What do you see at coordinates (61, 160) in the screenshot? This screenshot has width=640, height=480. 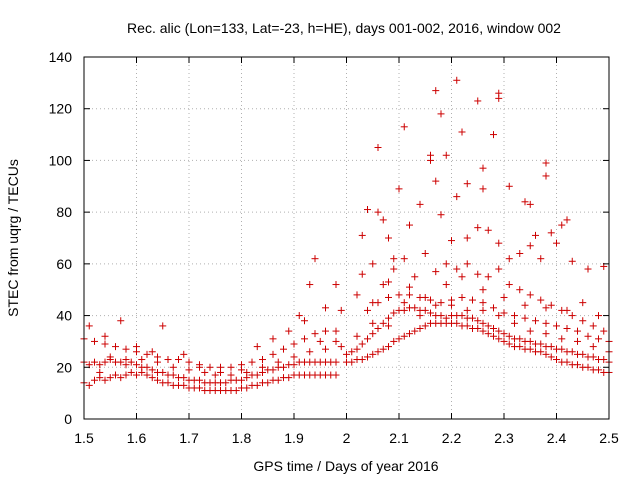 I see `y-tick-label: 100` at bounding box center [61, 160].